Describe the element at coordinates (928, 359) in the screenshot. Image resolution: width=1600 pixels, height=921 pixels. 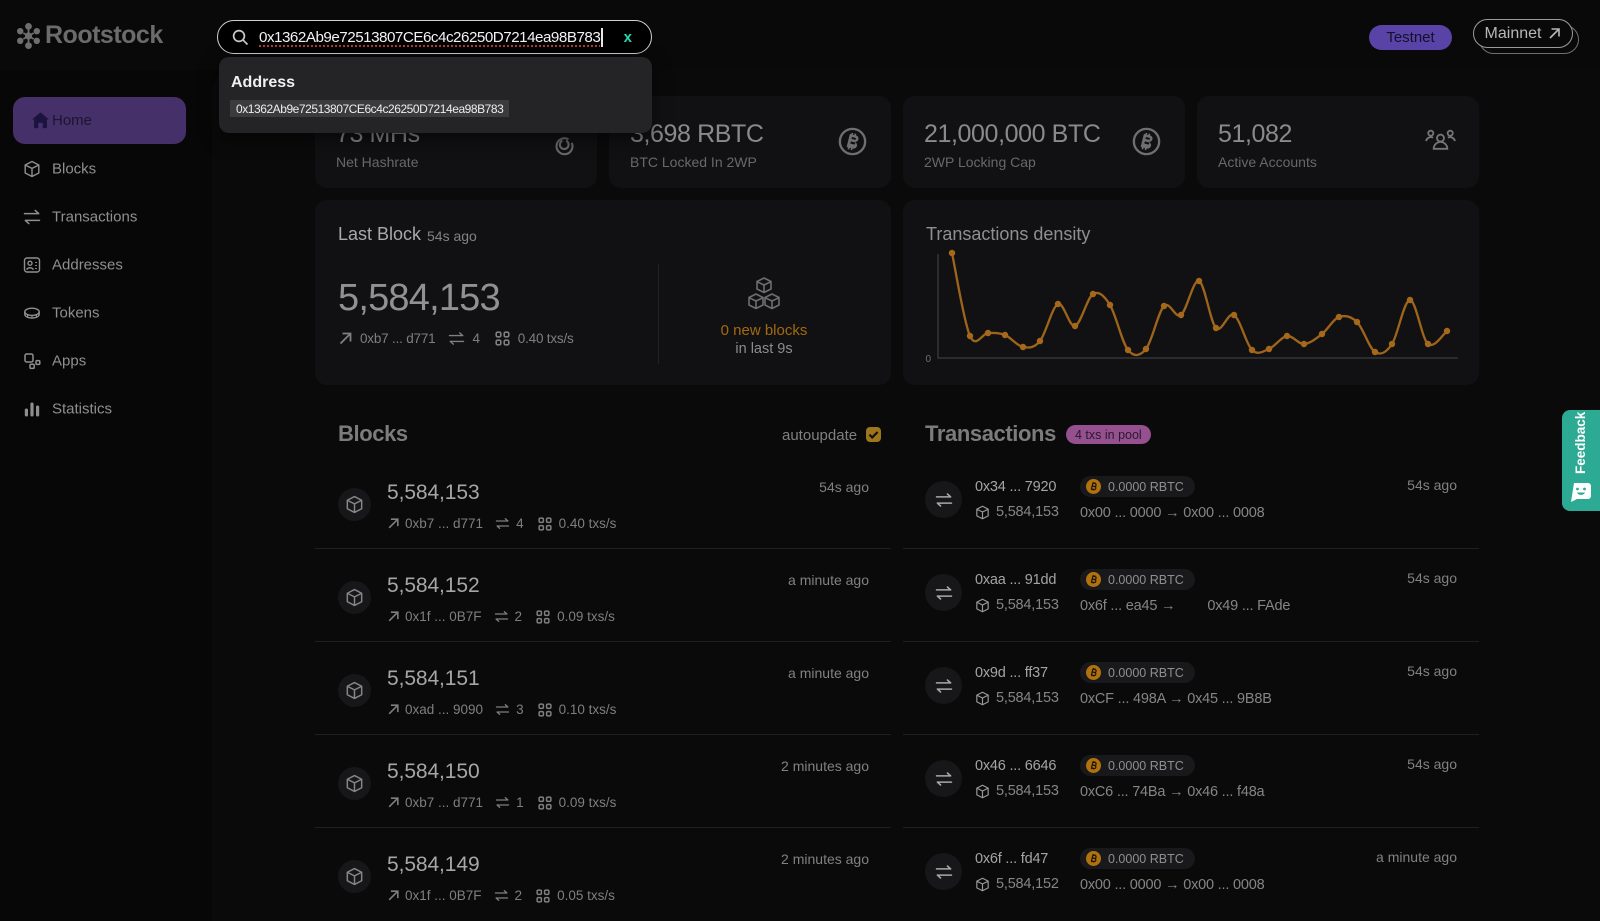
I see `svg-text: 0` at that location.